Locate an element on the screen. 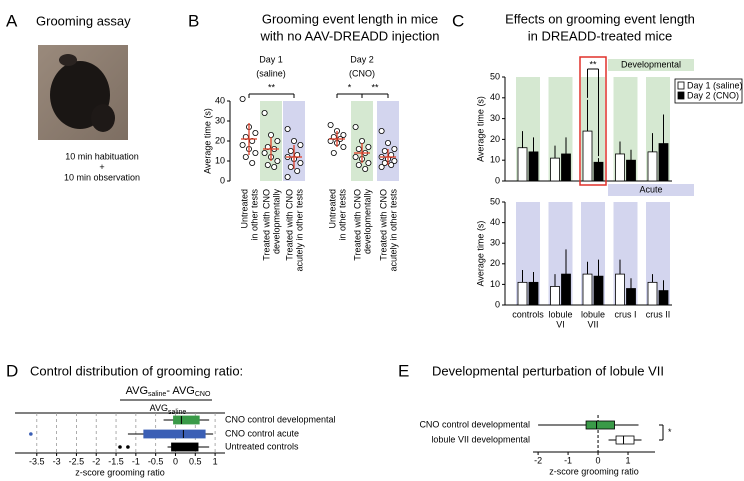  condition-box is located at coordinates (651, 65).